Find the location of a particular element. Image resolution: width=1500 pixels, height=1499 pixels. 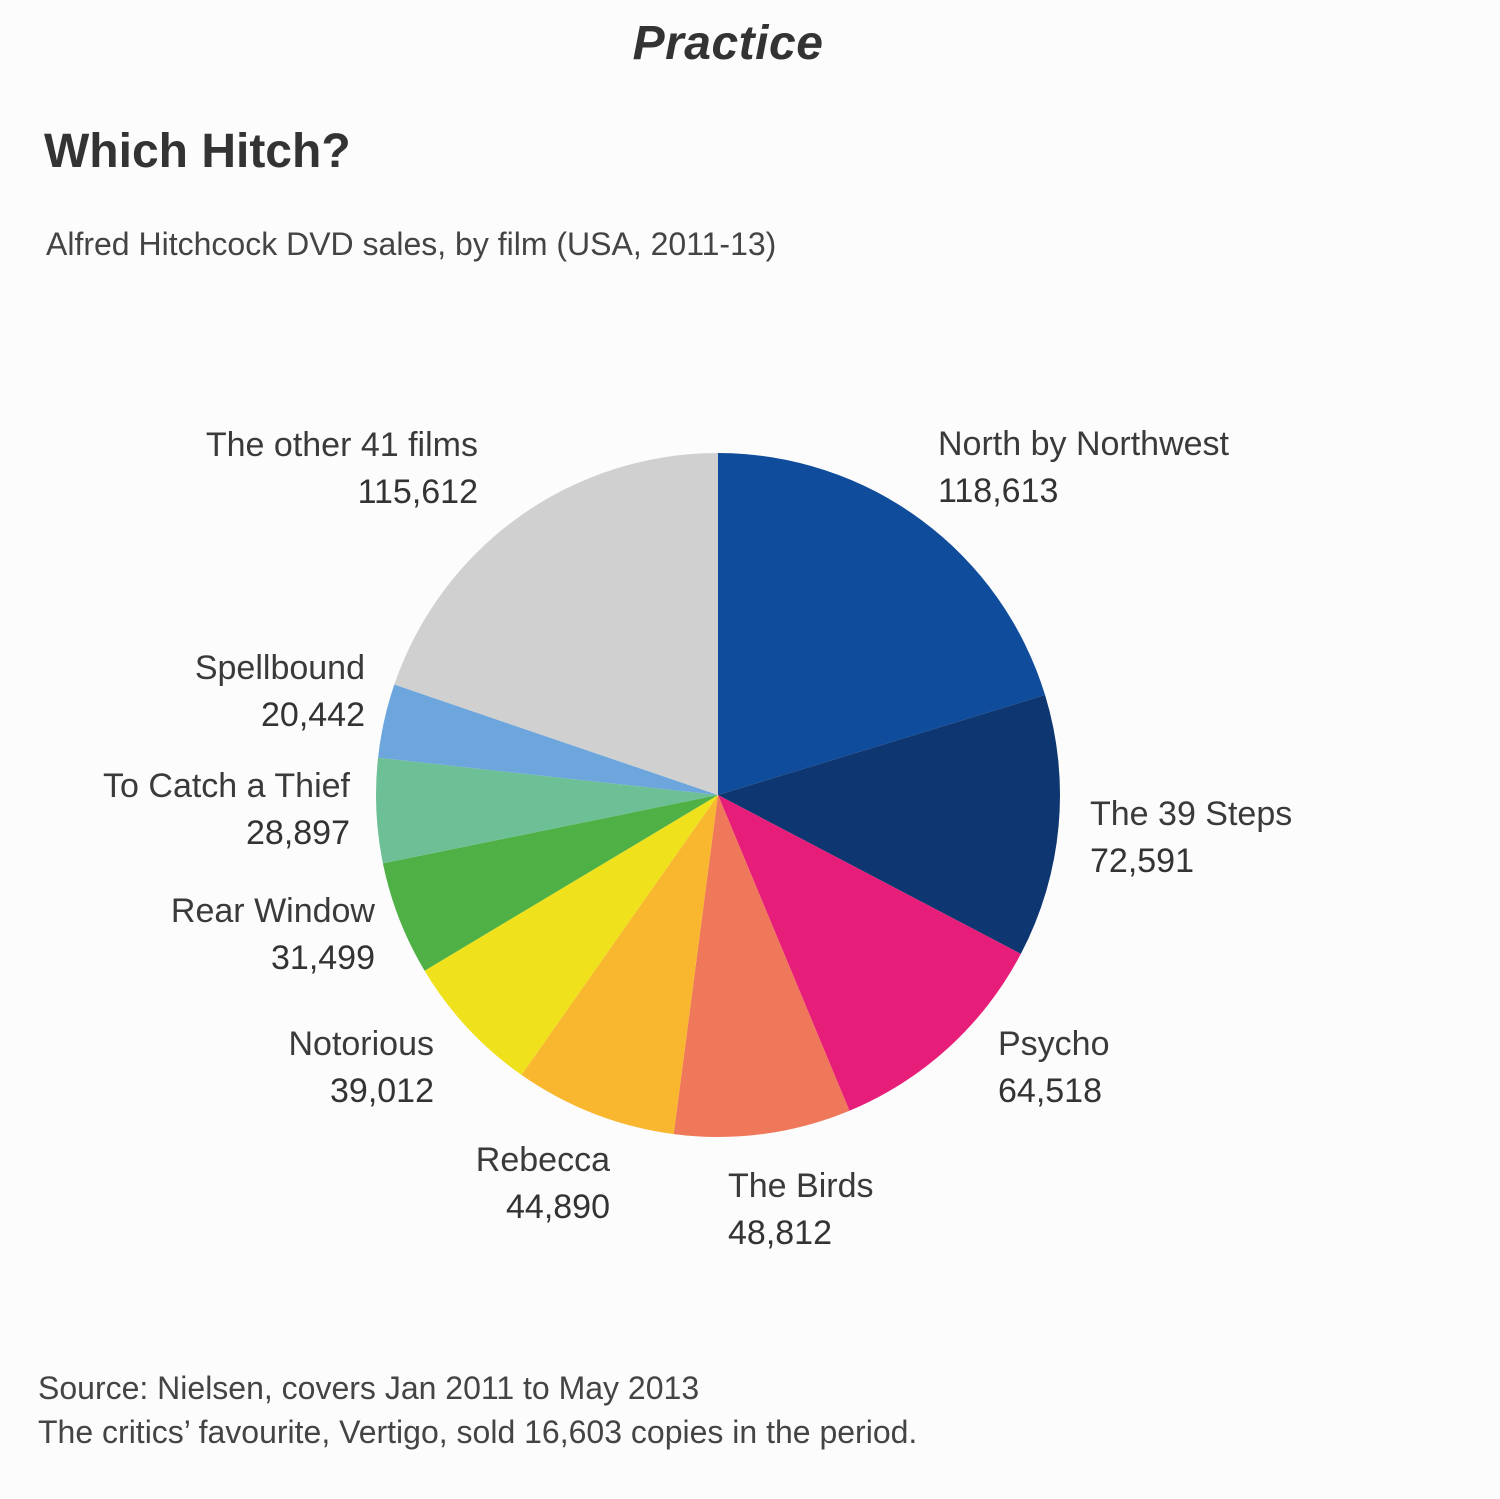

slice-value-to-catch-a-thief: 28,897 is located at coordinates (298, 833).